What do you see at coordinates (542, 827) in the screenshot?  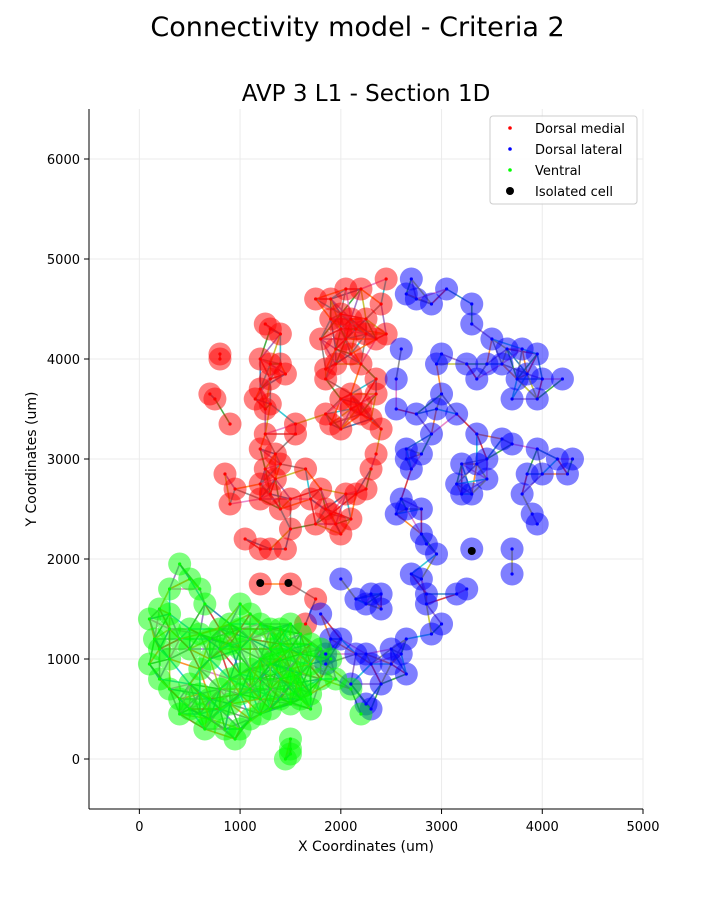 I see `x-tick-label: 4000` at bounding box center [542, 827].